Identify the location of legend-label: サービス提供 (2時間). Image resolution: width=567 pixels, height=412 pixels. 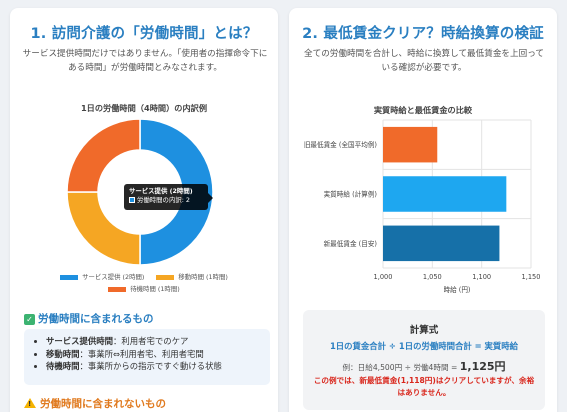
(113, 277).